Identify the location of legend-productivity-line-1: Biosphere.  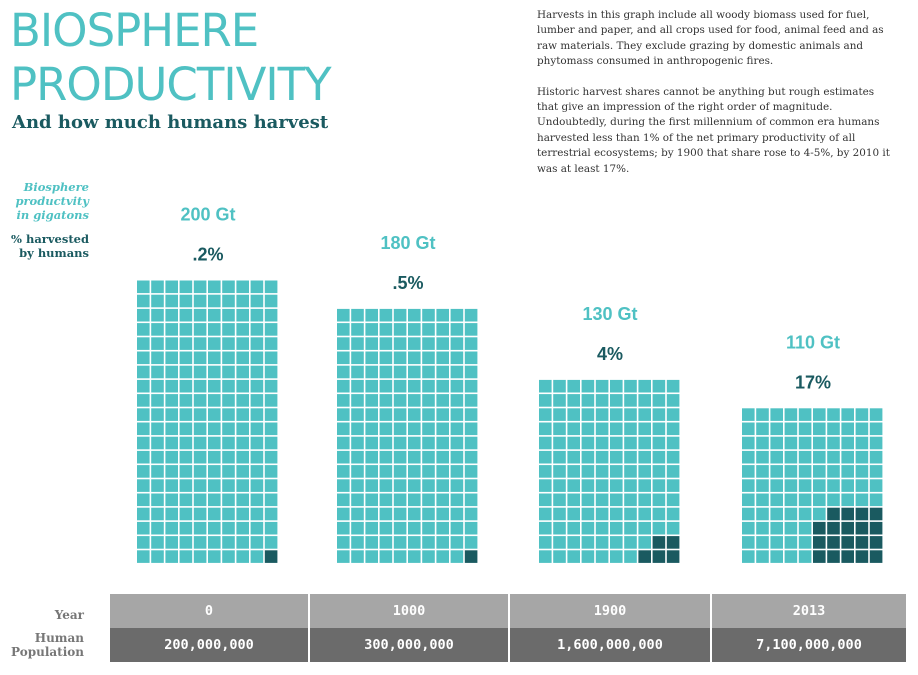
(56, 187).